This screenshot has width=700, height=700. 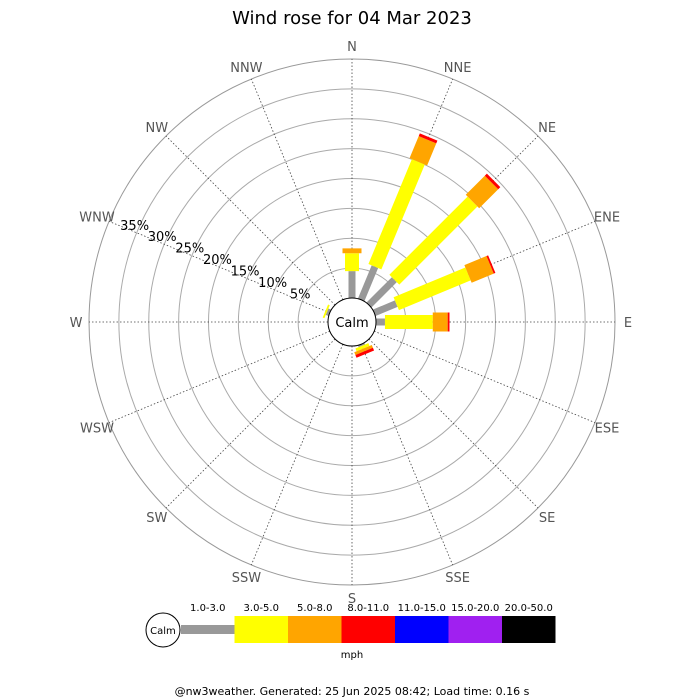 I want to click on ring-label-10: 10%, so click(x=272, y=283).